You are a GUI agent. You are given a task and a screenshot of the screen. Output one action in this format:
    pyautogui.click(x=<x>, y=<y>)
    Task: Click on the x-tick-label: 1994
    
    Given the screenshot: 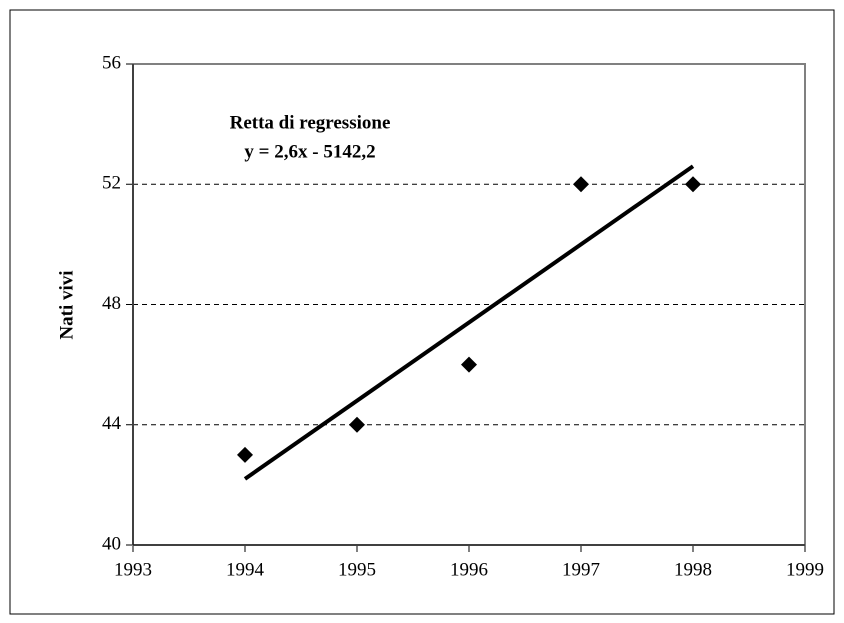 What is the action you would take?
    pyautogui.click(x=245, y=569)
    